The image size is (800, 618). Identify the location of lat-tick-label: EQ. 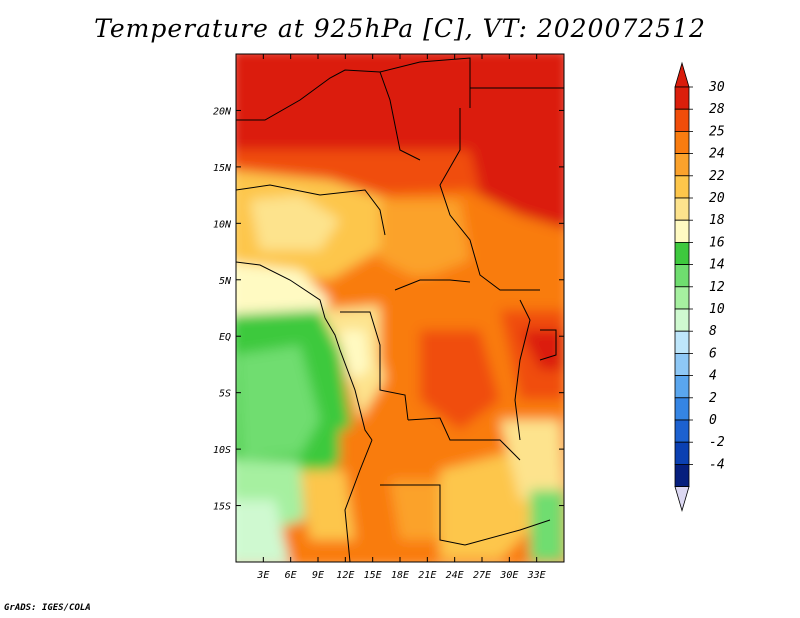
(225, 337).